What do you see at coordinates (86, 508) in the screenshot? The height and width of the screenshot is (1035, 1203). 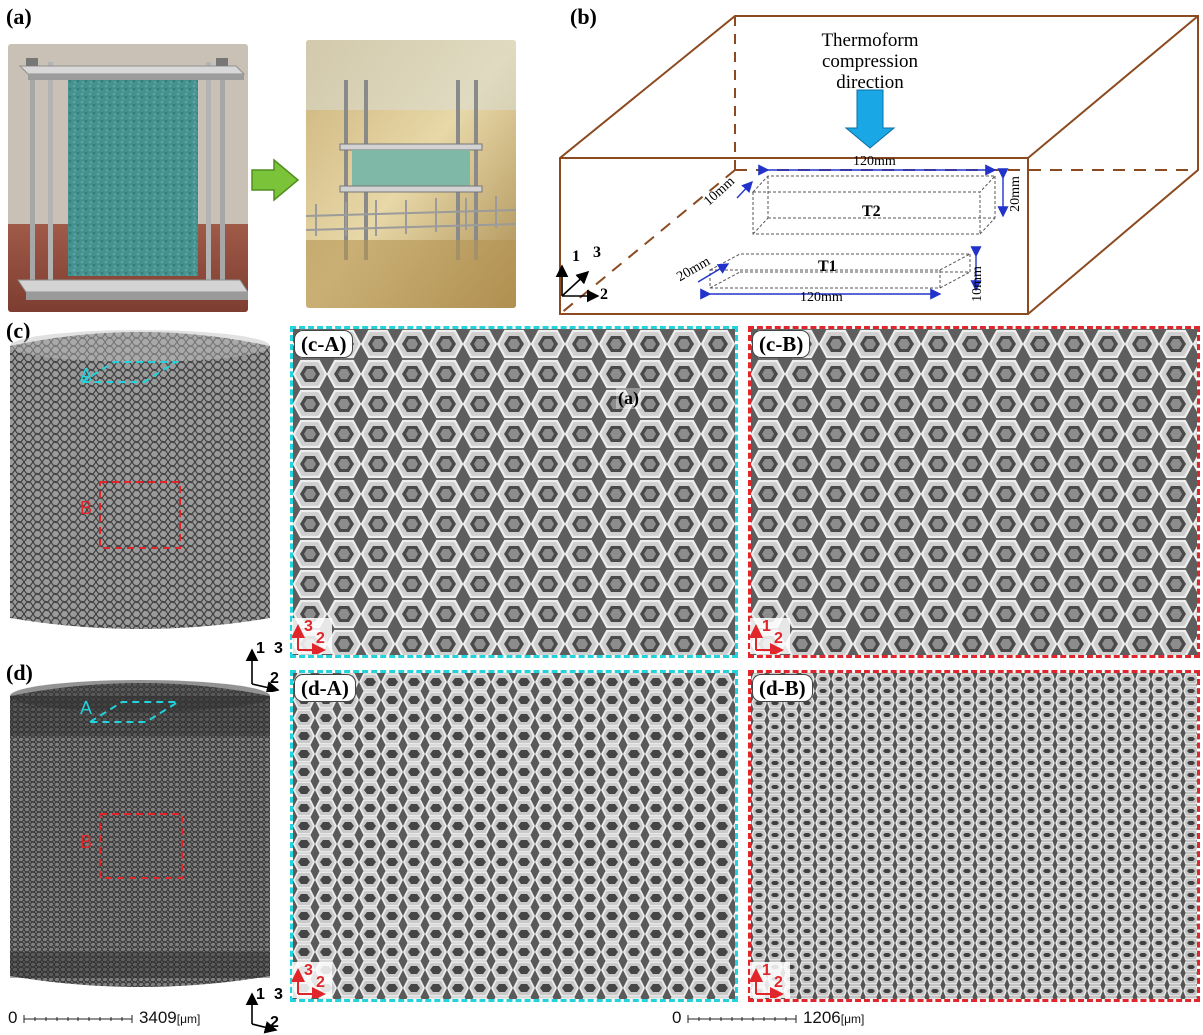 I see `region-b-label-c: B` at bounding box center [86, 508].